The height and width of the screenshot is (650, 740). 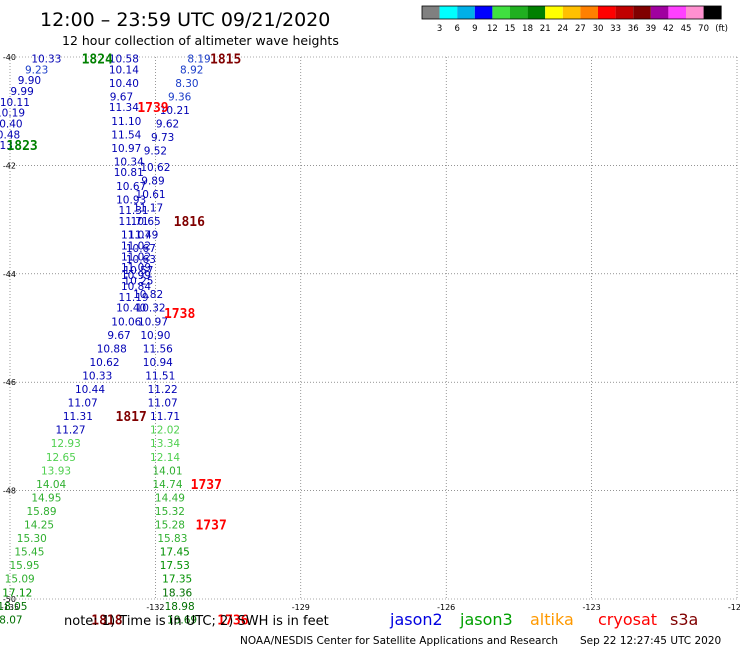 What do you see at coordinates (155, 168) in the screenshot?
I see `wave-height-point: 10.62` at bounding box center [155, 168].